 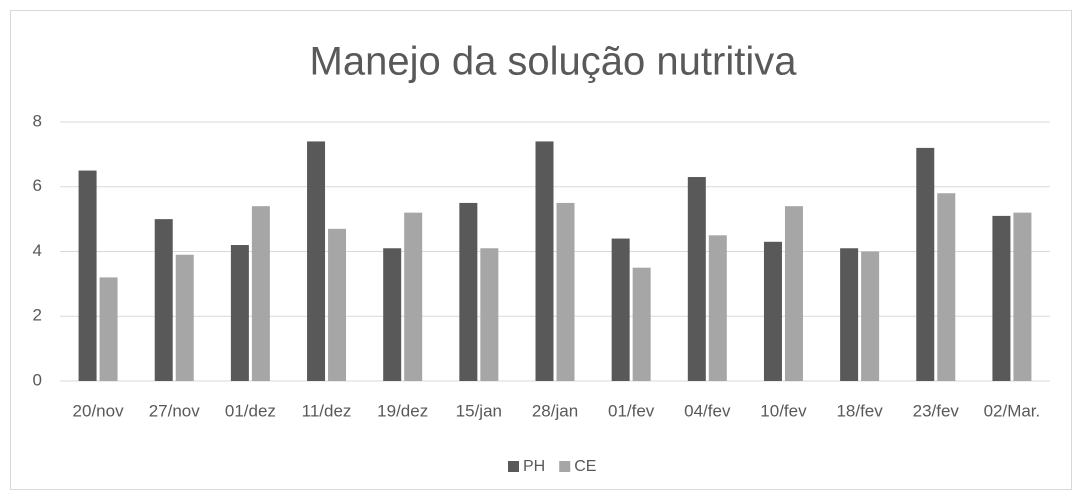 What do you see at coordinates (327, 410) in the screenshot?
I see `x-tick-label: 11/dez` at bounding box center [327, 410].